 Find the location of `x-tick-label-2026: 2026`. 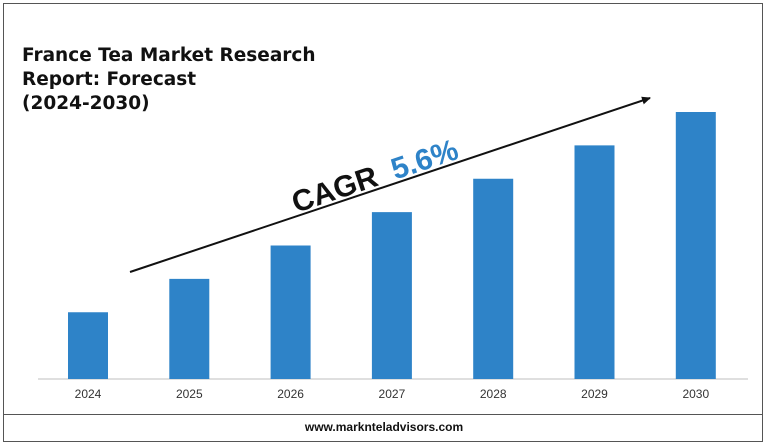

x-tick-label-2026: 2026 is located at coordinates (290, 394).